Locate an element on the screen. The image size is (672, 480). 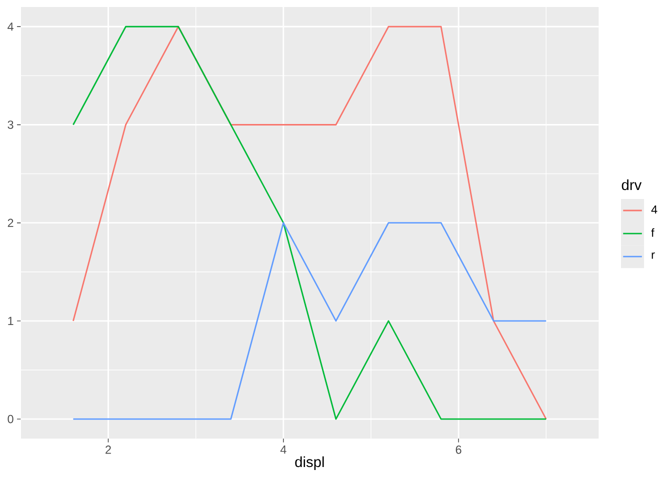
y-tick-label: 2 is located at coordinates (11, 222).